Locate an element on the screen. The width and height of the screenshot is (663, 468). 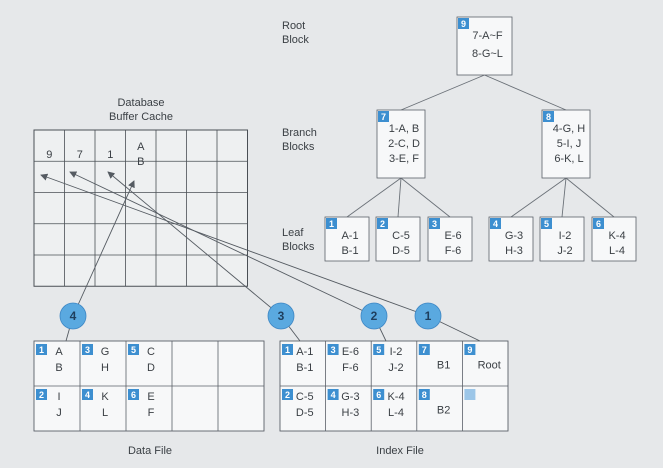
file-block-text: D-5 is located at coordinates (305, 413).